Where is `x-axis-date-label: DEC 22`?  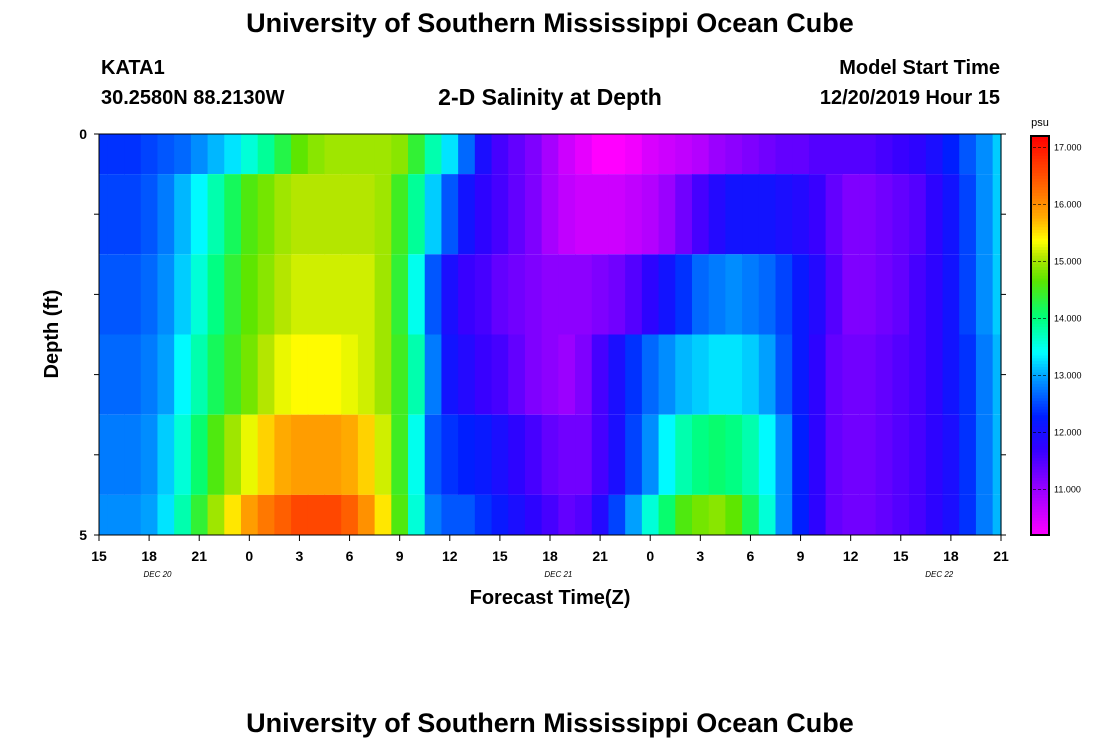 x-axis-date-label: DEC 22 is located at coordinates (939, 574).